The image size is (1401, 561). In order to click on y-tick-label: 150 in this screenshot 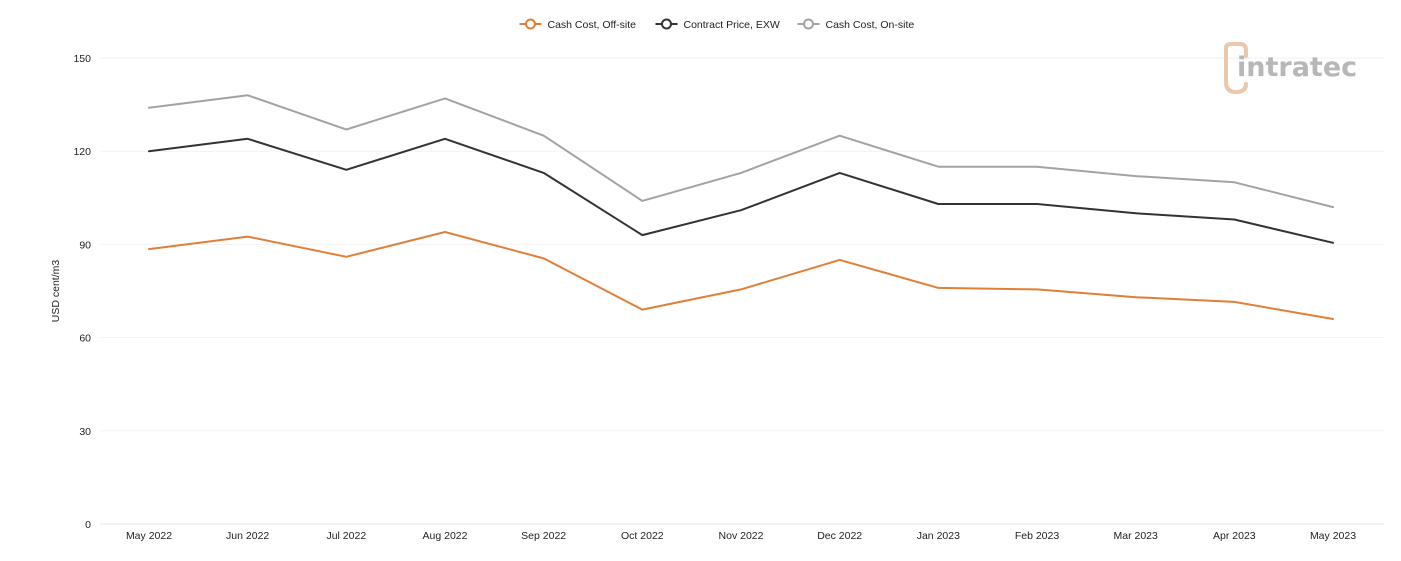, I will do `click(82, 59)`.